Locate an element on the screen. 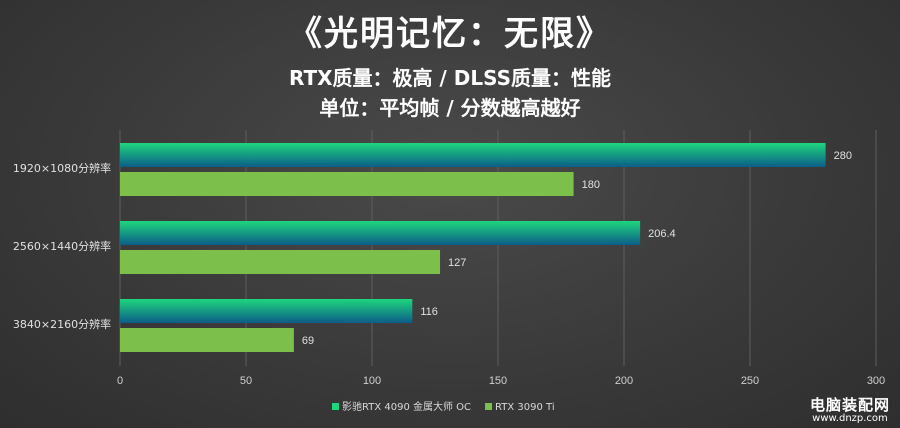  x-tick-label: 150 is located at coordinates (498, 381).